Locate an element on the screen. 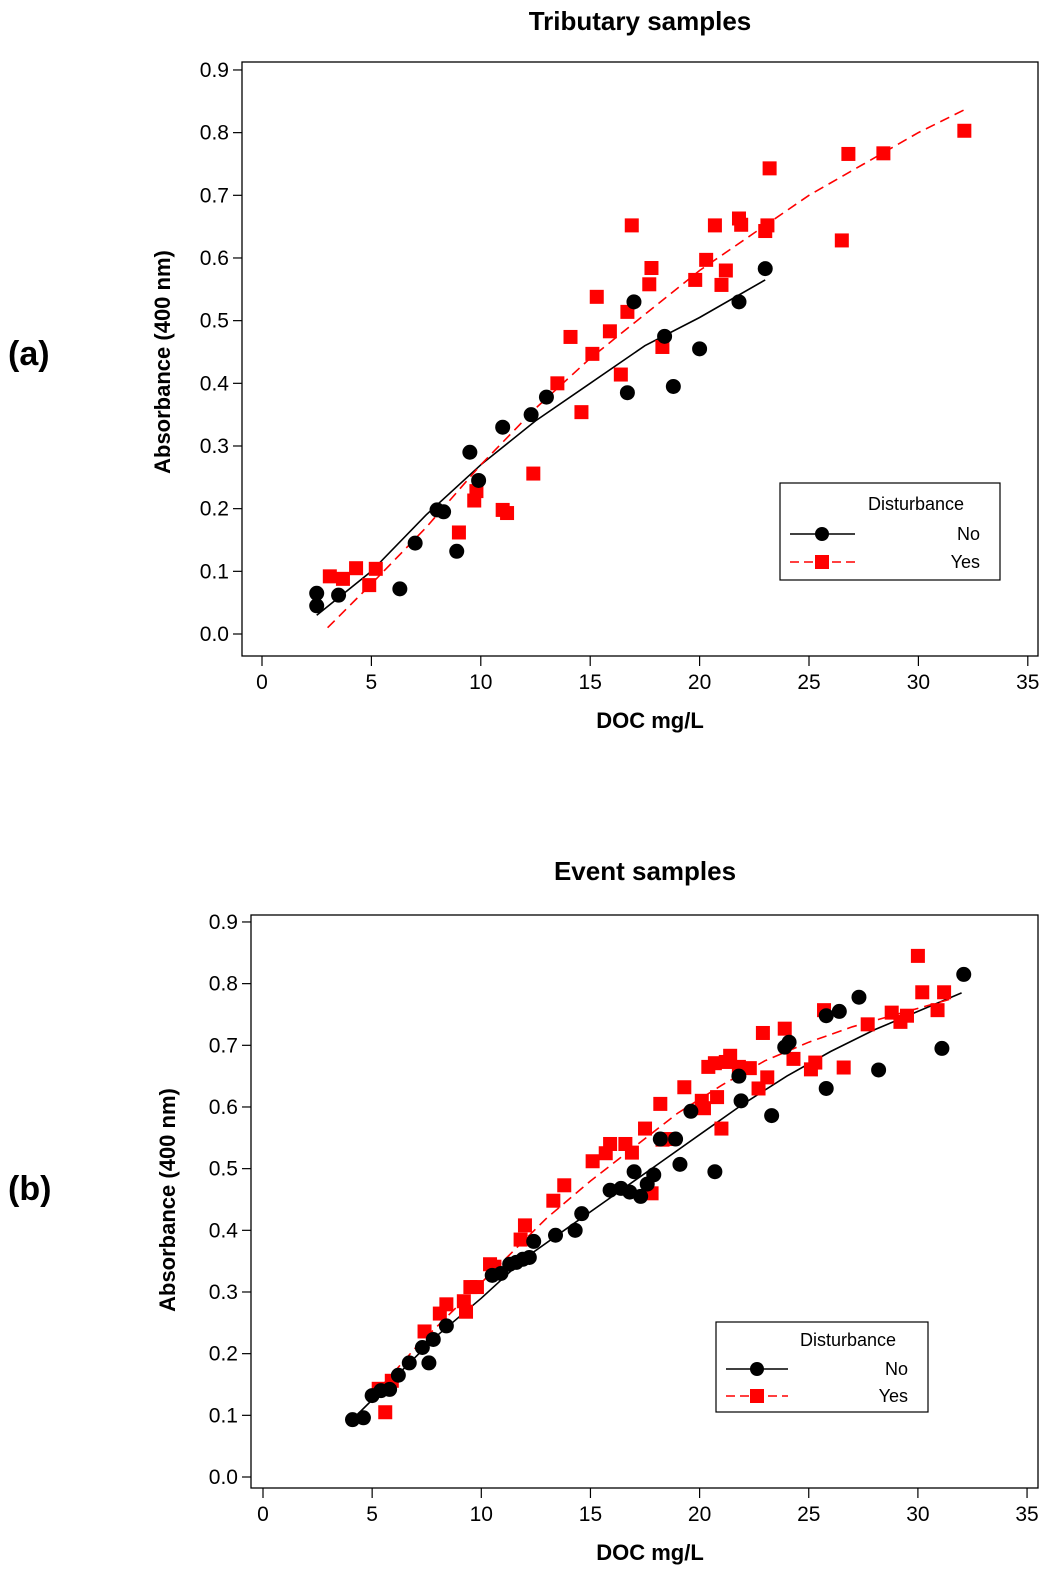 Image resolution: width=1048 pixels, height=1576 pixels. y-tick-label: 0.2 is located at coordinates (223, 1354).